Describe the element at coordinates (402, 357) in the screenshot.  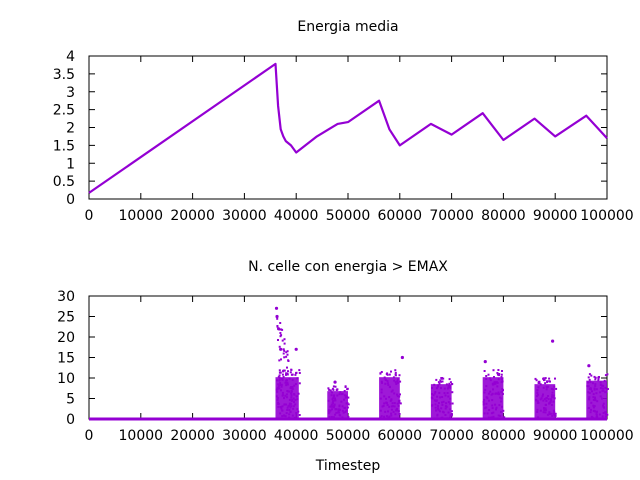
I see `peak-point` at that location.